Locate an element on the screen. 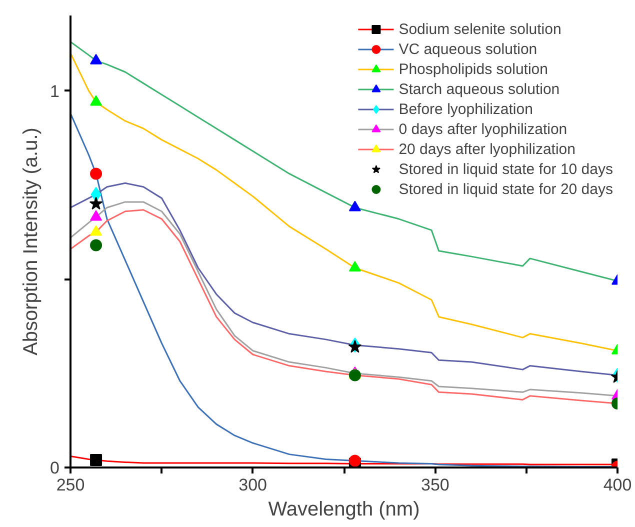 The image size is (635, 527). legend-label: 0 days after lyophilization is located at coordinates (483, 129).